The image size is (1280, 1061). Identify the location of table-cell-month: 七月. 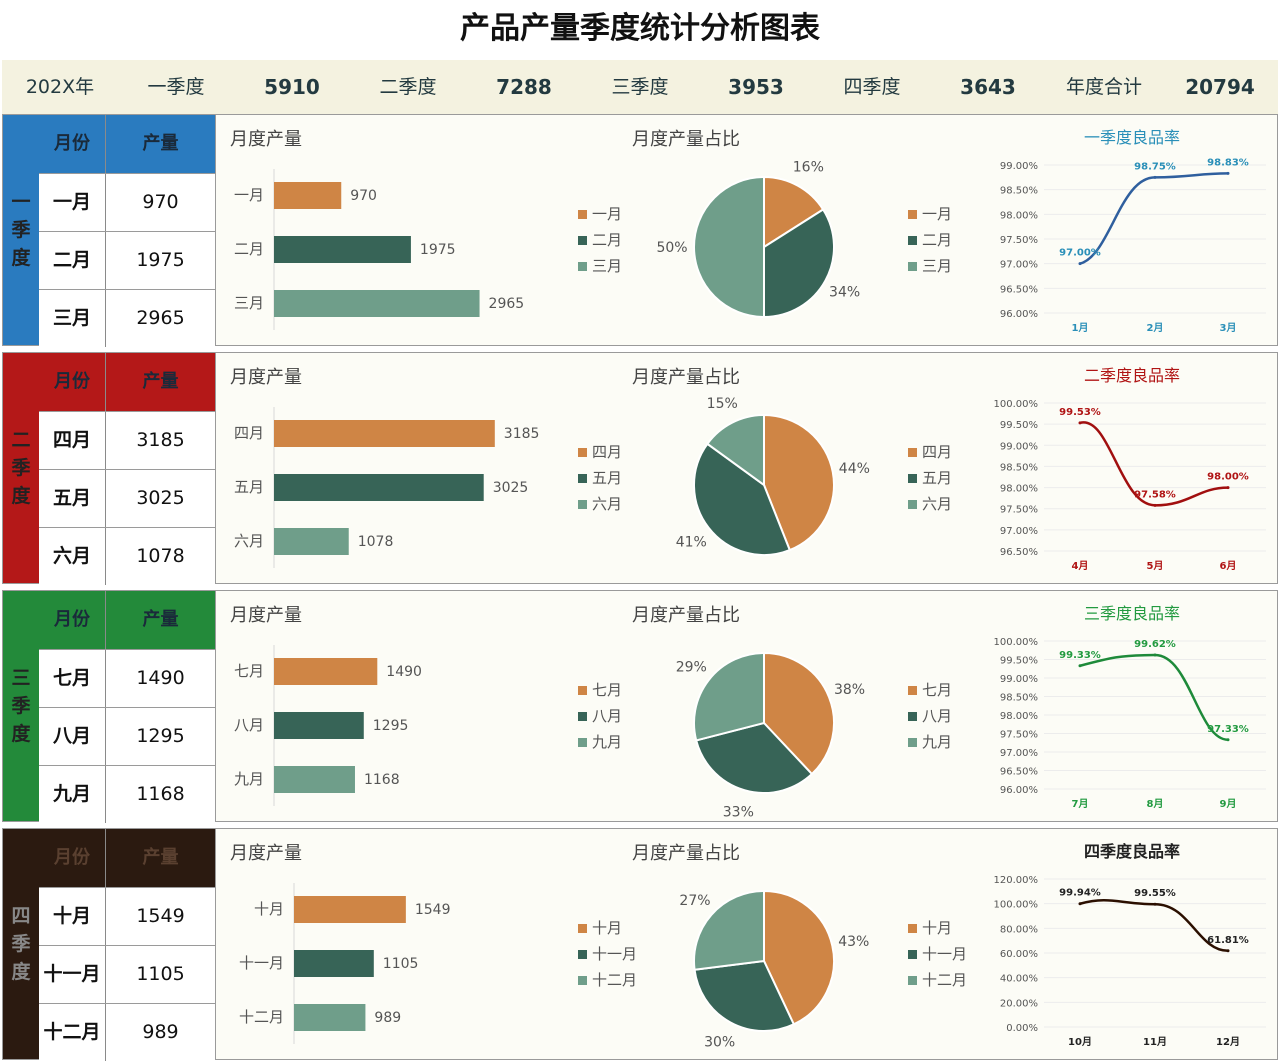
(72, 678).